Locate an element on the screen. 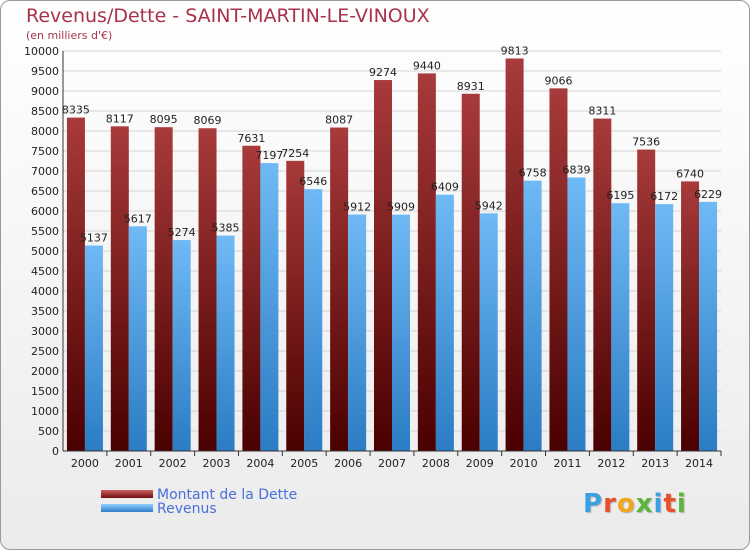 The width and height of the screenshot is (750, 550). x-tick-label: 2009 is located at coordinates (480, 463).